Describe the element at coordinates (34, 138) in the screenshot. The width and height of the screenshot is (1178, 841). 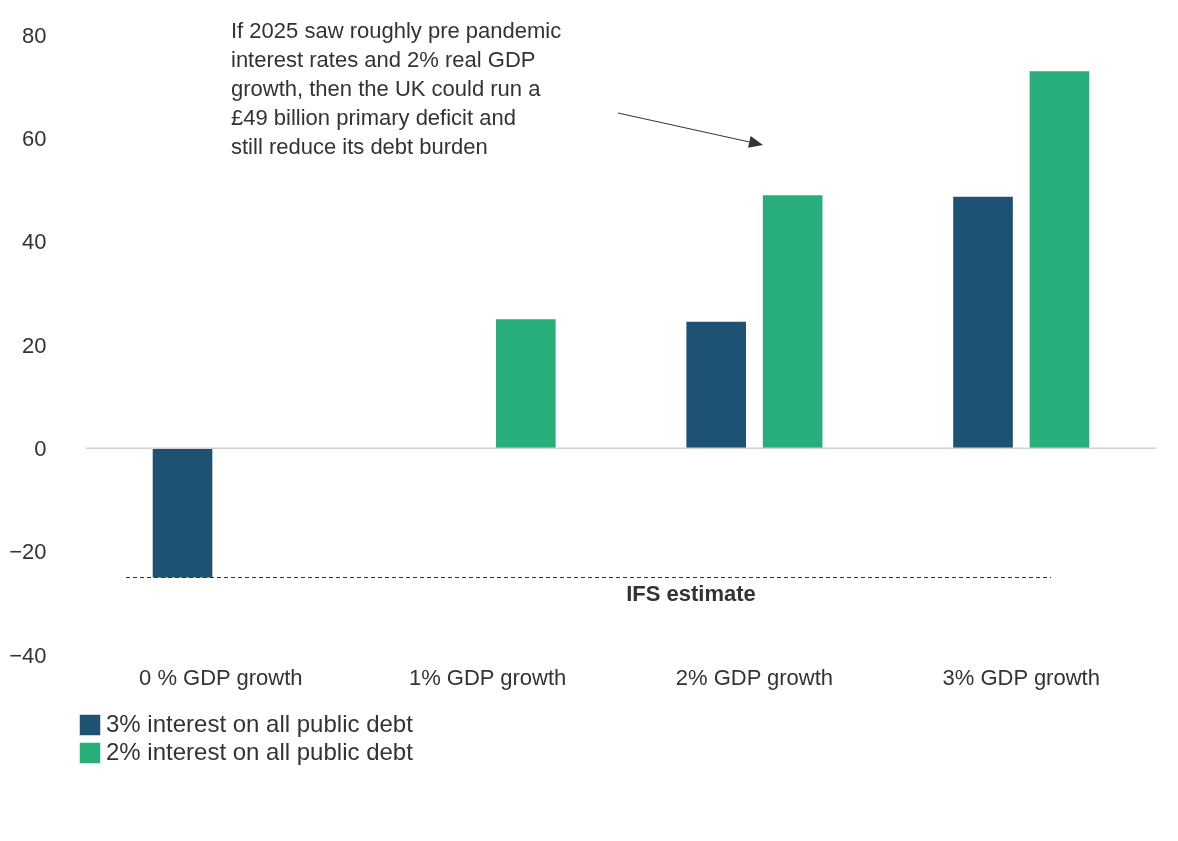
I see `y-tick-label: 60` at that location.